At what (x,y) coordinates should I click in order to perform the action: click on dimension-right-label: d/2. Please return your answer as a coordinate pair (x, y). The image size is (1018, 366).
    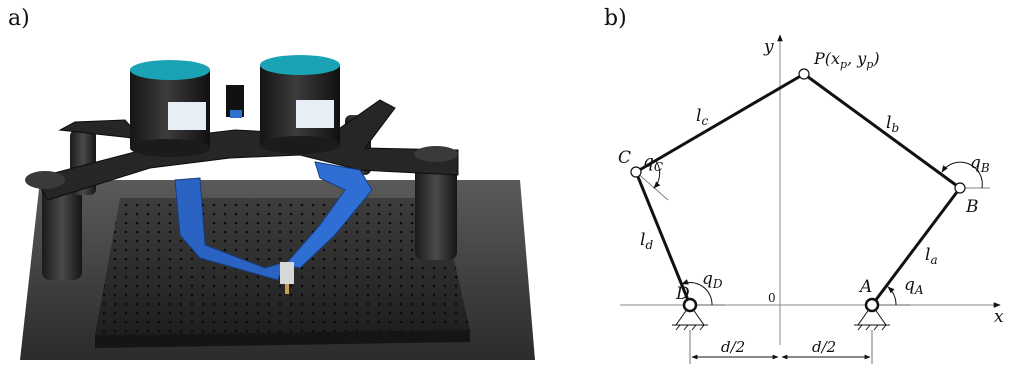
    Looking at the image, I should click on (824, 347).